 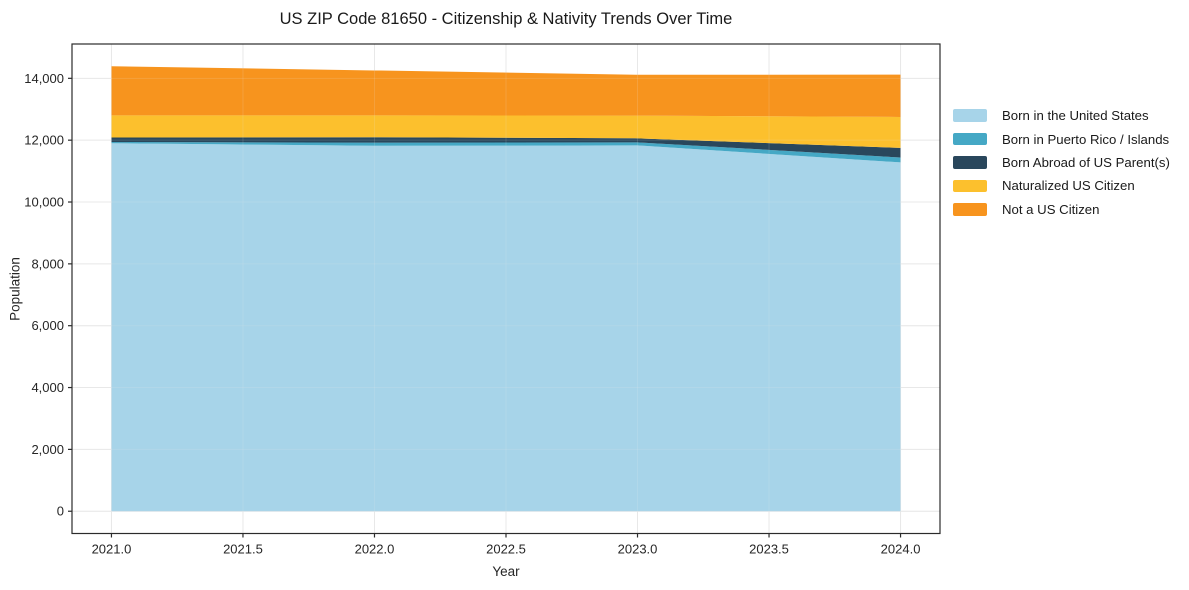 I want to click on legend-item: Not a US Citizen, so click(x=1061, y=209).